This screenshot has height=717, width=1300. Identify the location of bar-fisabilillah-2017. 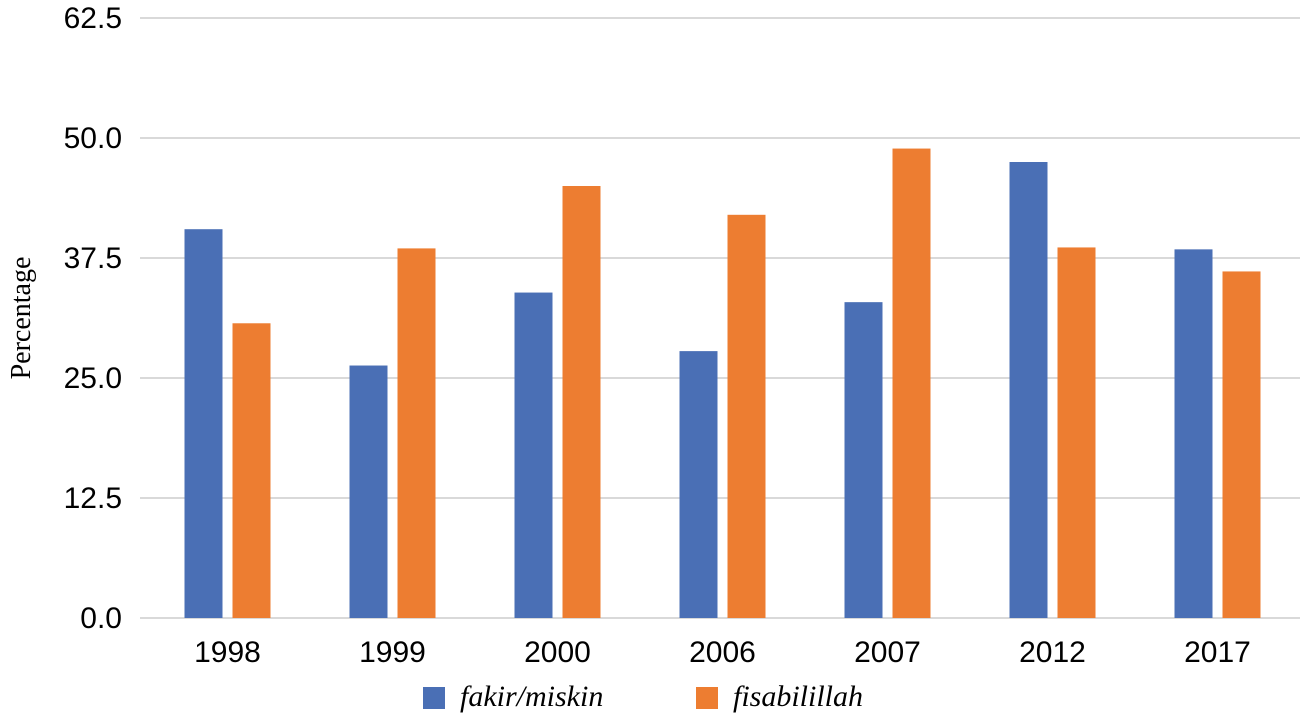
(1241, 444).